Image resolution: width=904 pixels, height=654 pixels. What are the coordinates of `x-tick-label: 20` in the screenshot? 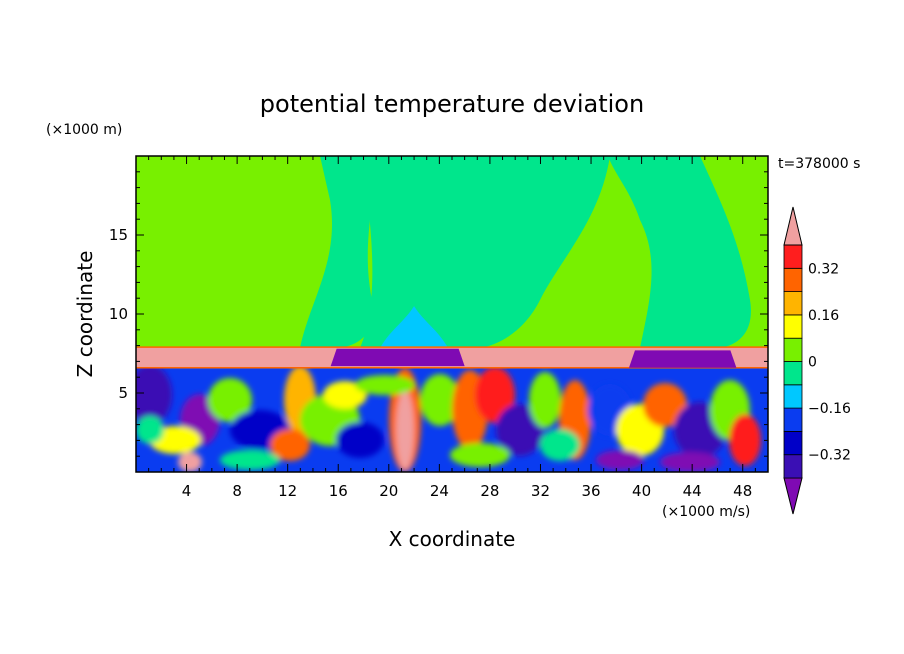 It's located at (388, 491).